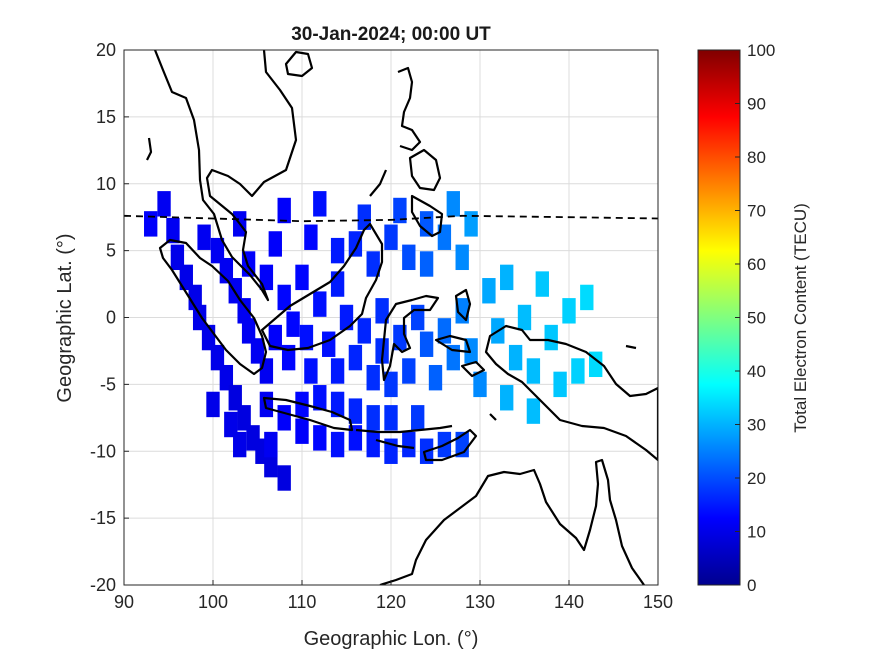 This screenshot has height=656, width=875. Describe the element at coordinates (480, 602) in the screenshot. I see `x-tick-label: 130` at that location.